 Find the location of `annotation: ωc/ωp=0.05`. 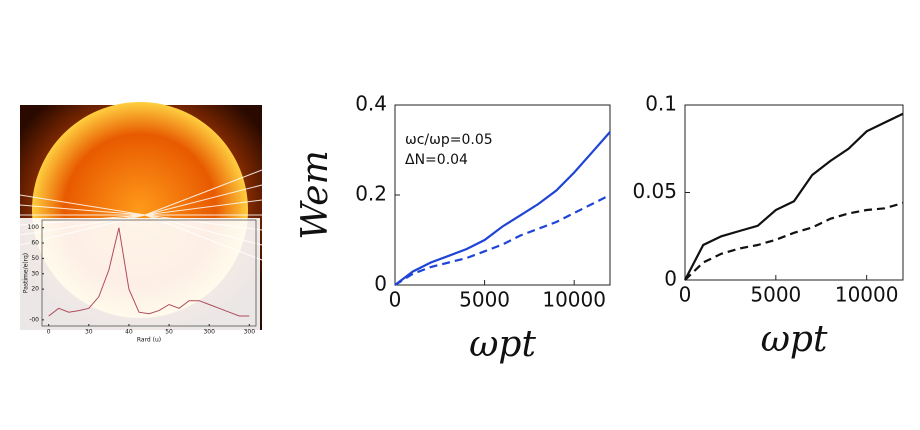

annotation: ωc/ωp=0.05 is located at coordinates (449, 140).